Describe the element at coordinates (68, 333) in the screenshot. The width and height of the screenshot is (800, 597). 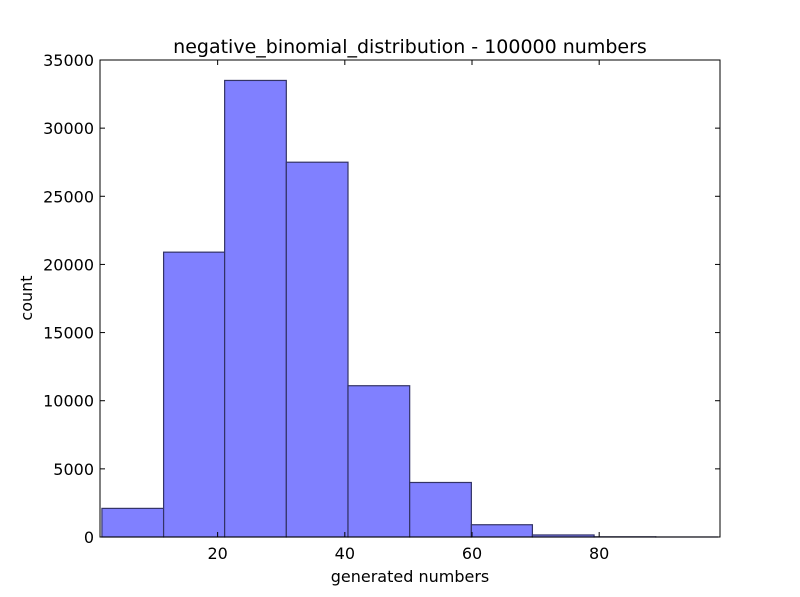
I see `y-tick-label: 15000` at that location.